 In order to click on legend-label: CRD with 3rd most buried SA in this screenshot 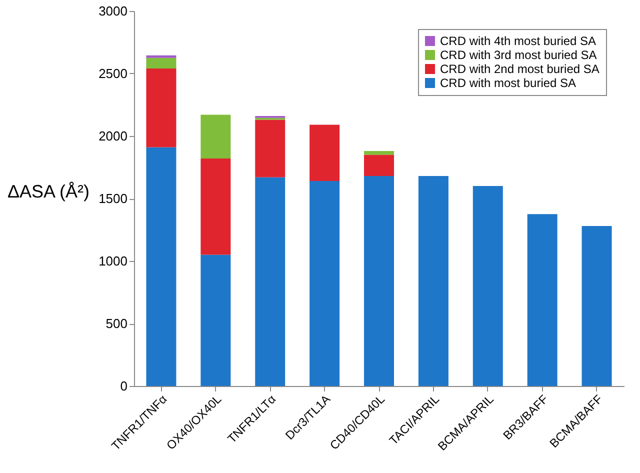, I will do `click(518, 55)`.